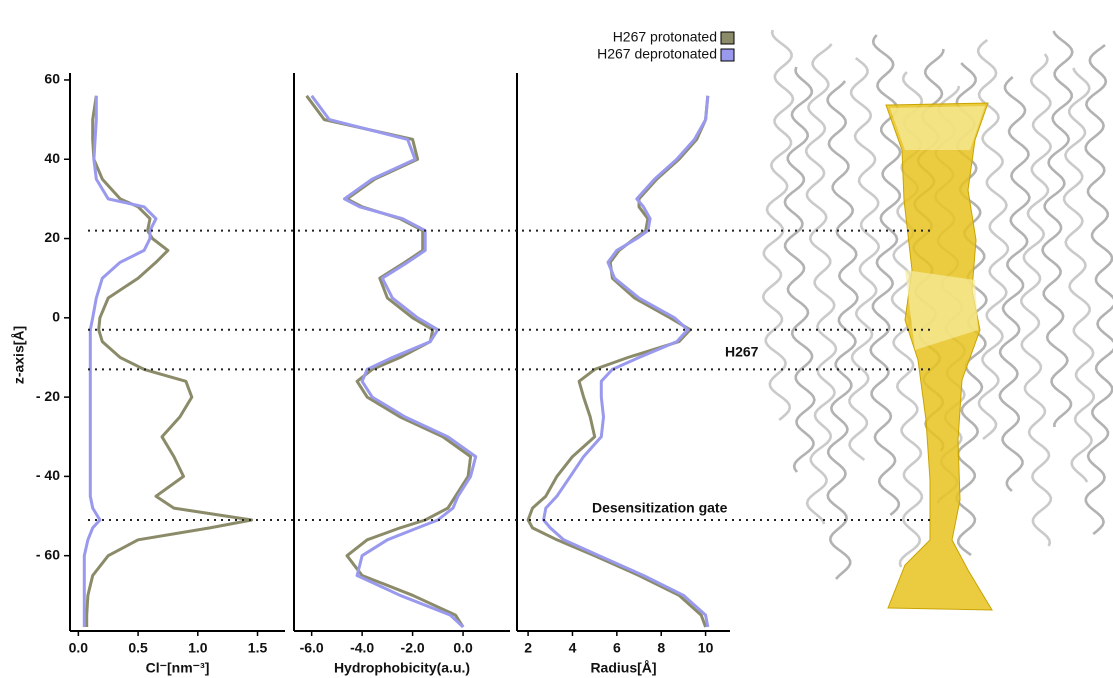 This screenshot has height=678, width=1113. I want to click on y-tick-label: - 40, so click(48, 475).